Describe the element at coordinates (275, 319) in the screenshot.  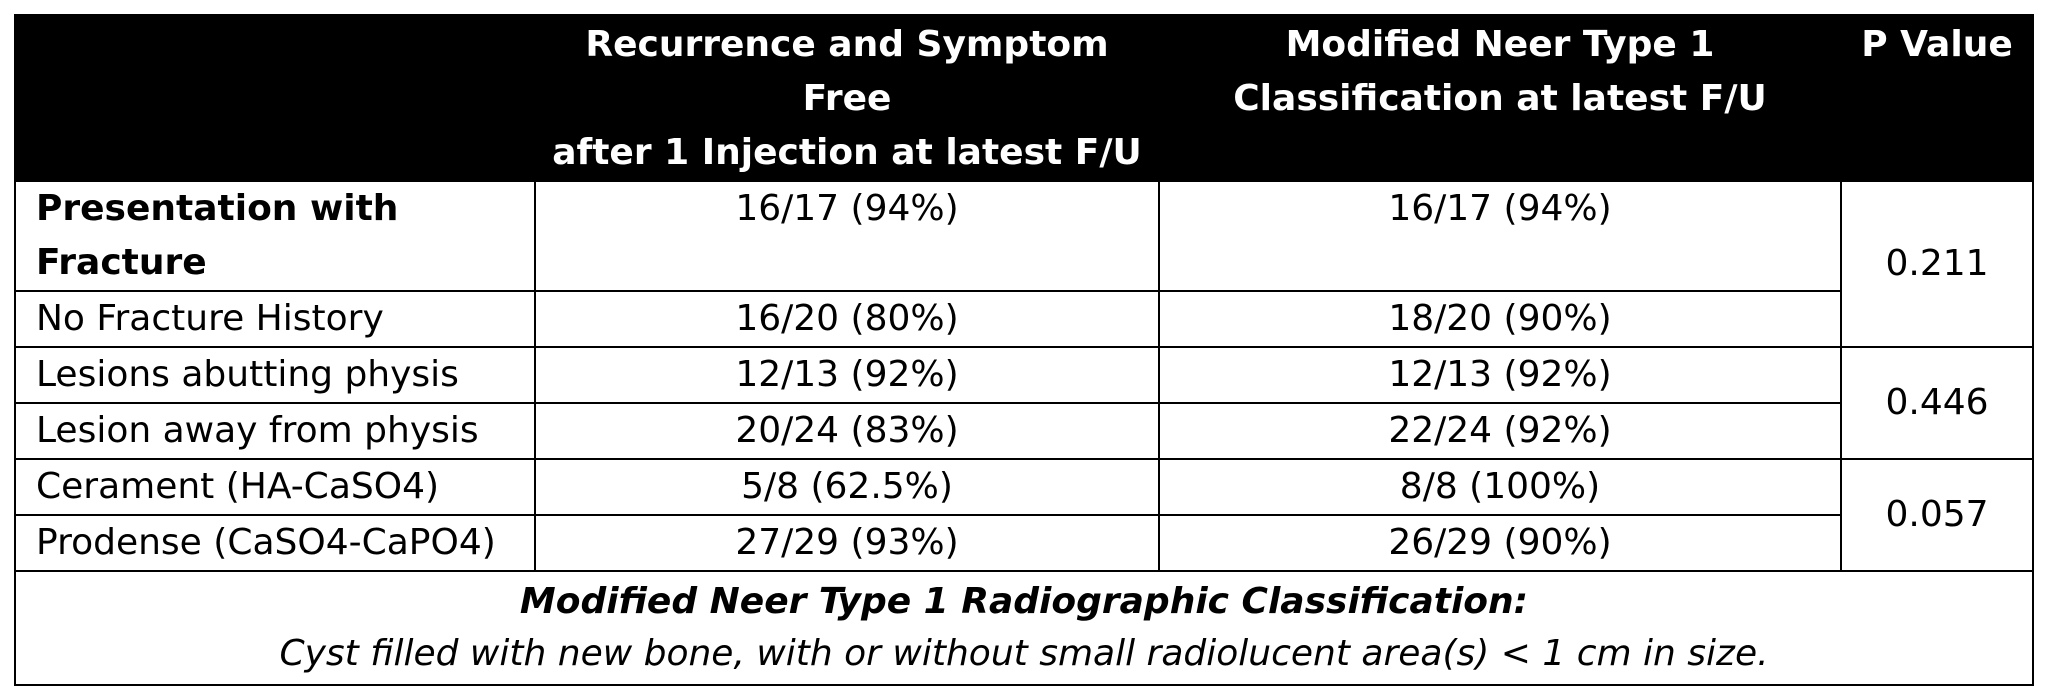
I see `row-label: No Fracture History` at that location.